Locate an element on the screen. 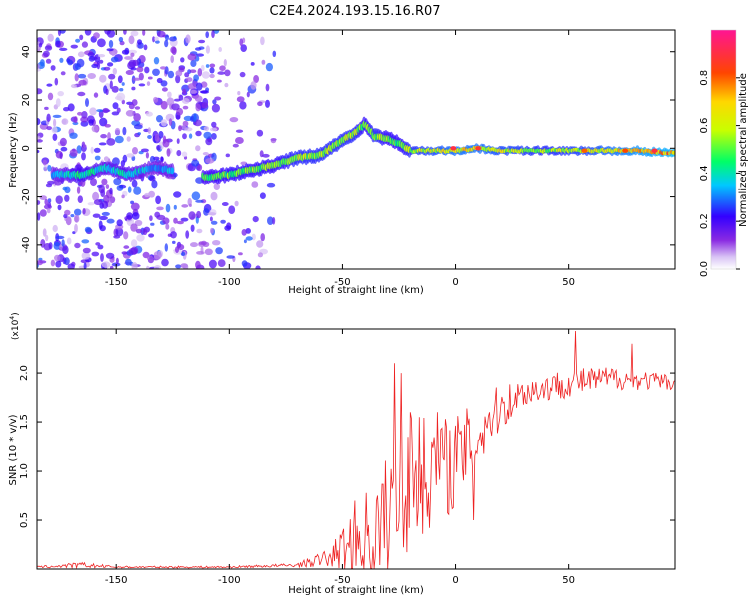  colorbar-ticks: 0.0 0.2 0.4 0.6 0.8 is located at coordinates (719, 173).